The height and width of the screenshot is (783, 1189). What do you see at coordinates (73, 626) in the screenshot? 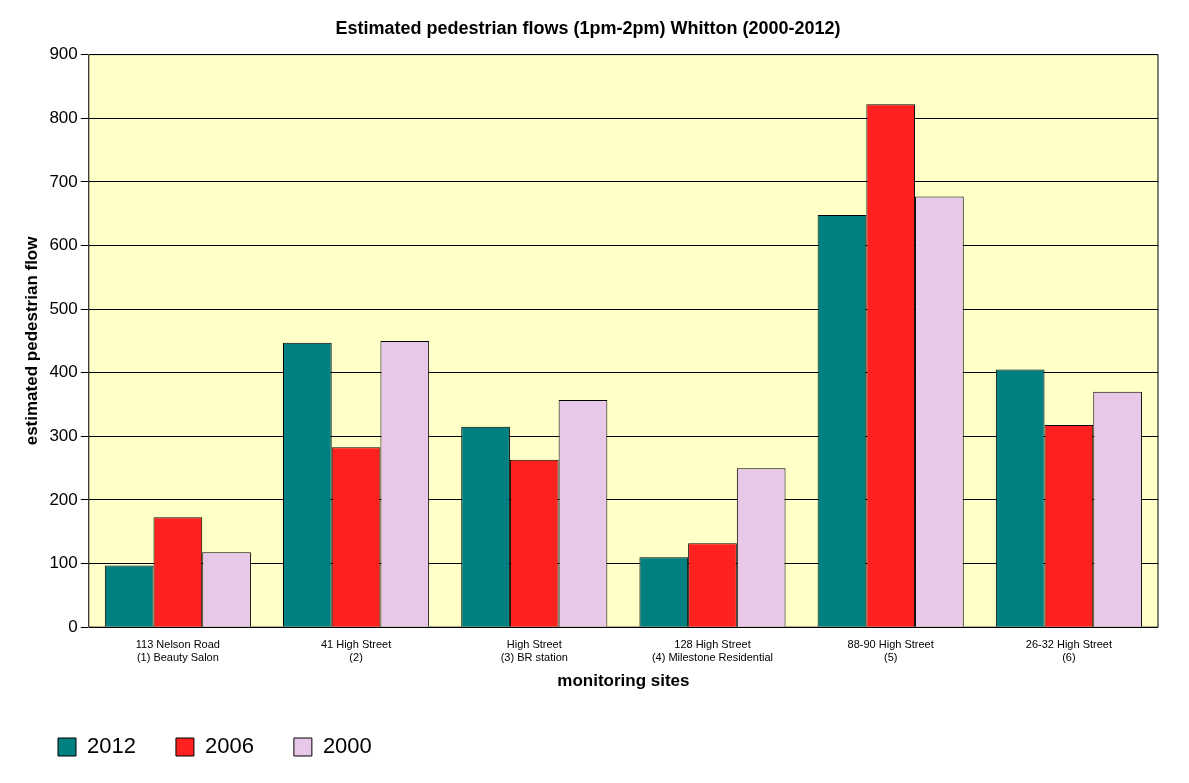
I see `y-tick-label: 0` at bounding box center [73, 626].